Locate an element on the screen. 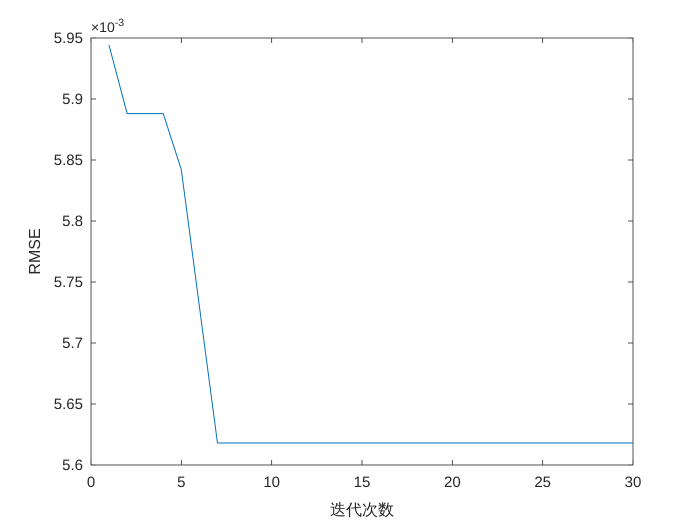  y-tick-label: 5.8 is located at coordinates (72, 221).